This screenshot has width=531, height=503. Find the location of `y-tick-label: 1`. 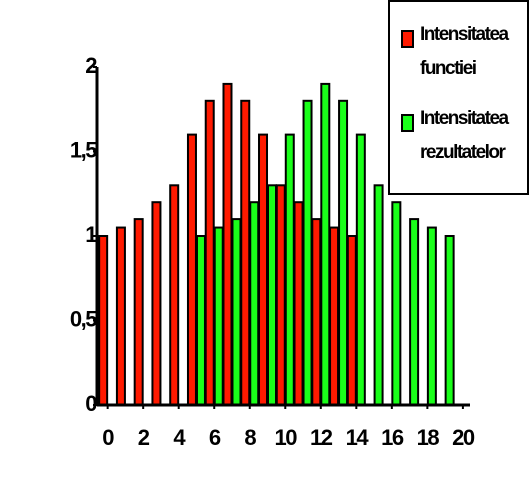

y-tick-label: 1 is located at coordinates (91, 234).